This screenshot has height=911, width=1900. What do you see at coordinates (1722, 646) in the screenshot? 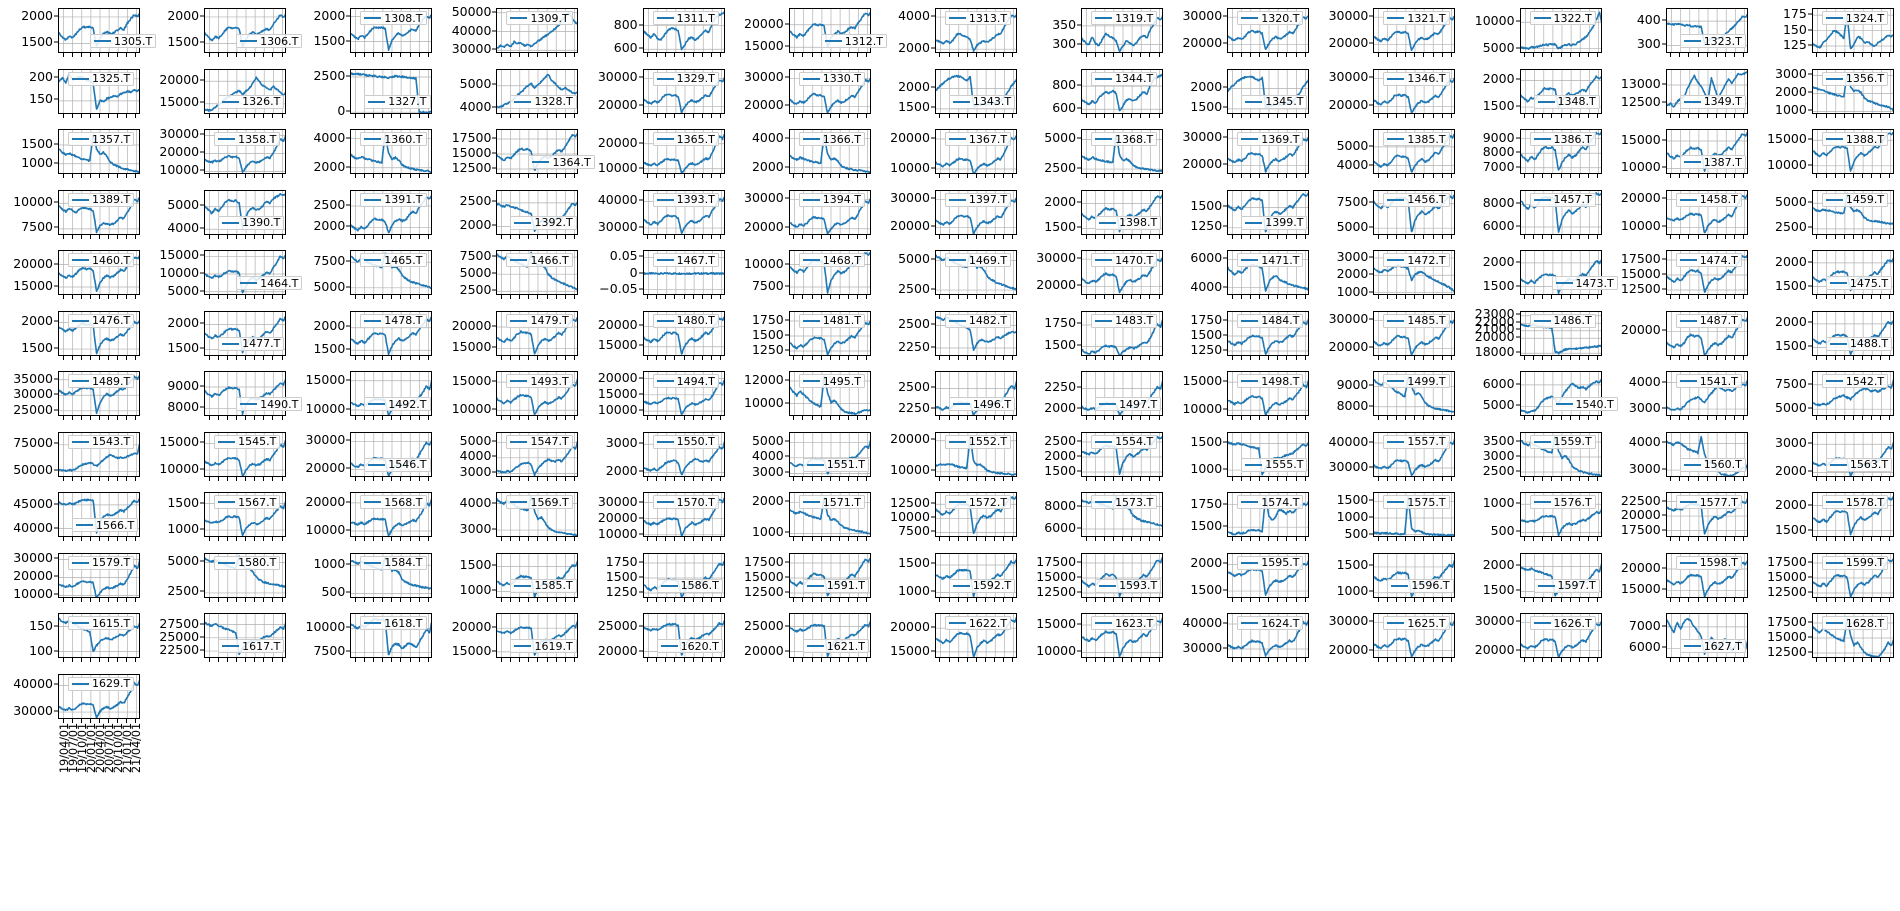
I see `legend-label: 1627.T` at bounding box center [1722, 646].